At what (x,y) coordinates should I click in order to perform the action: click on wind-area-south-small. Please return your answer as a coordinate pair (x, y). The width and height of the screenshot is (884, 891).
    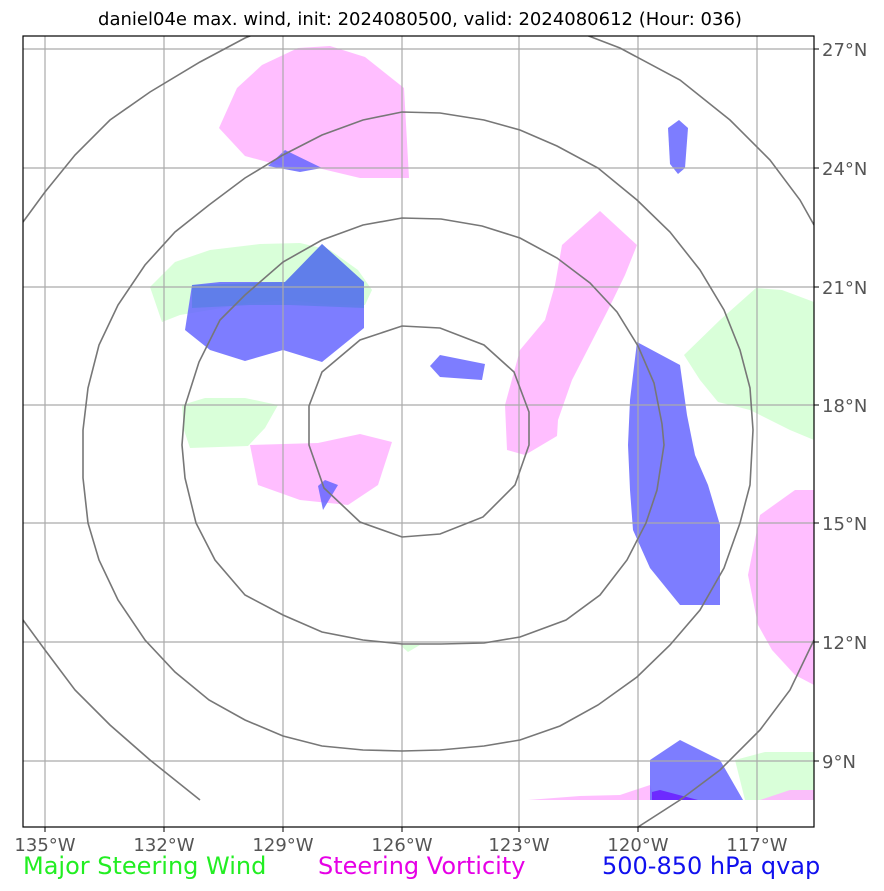
    Looking at the image, I should click on (410, 648).